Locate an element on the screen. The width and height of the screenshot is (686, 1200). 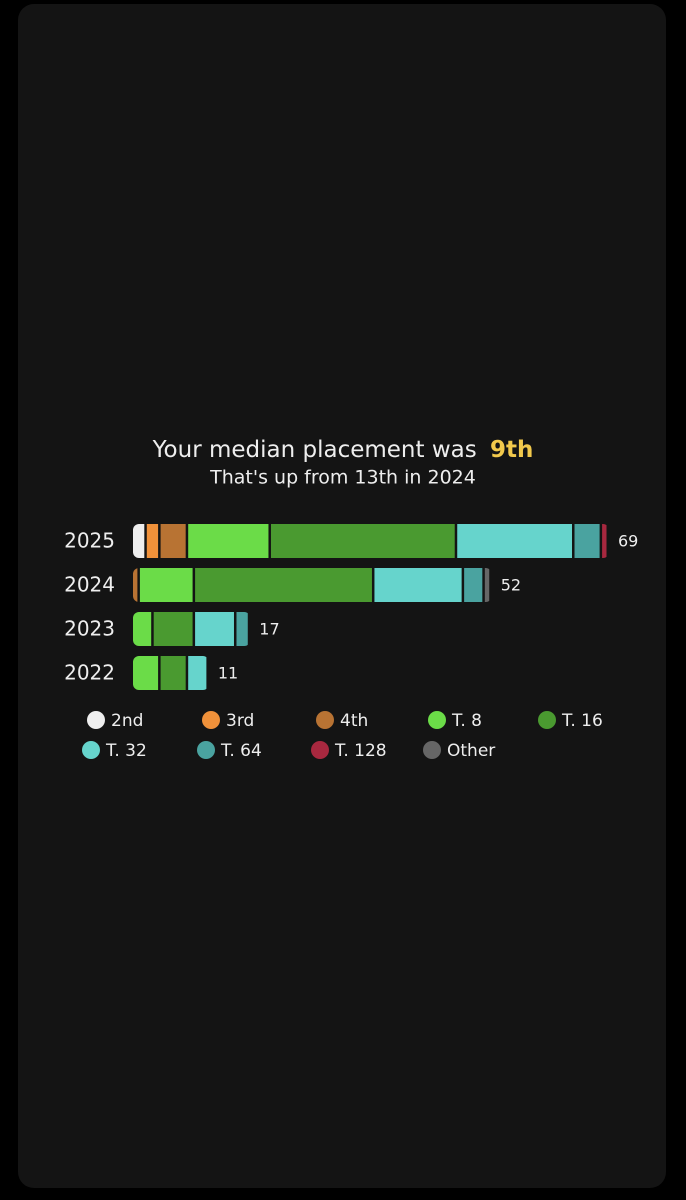
chart-title: Your median placement was 9th is located at coordinates (343, 450).